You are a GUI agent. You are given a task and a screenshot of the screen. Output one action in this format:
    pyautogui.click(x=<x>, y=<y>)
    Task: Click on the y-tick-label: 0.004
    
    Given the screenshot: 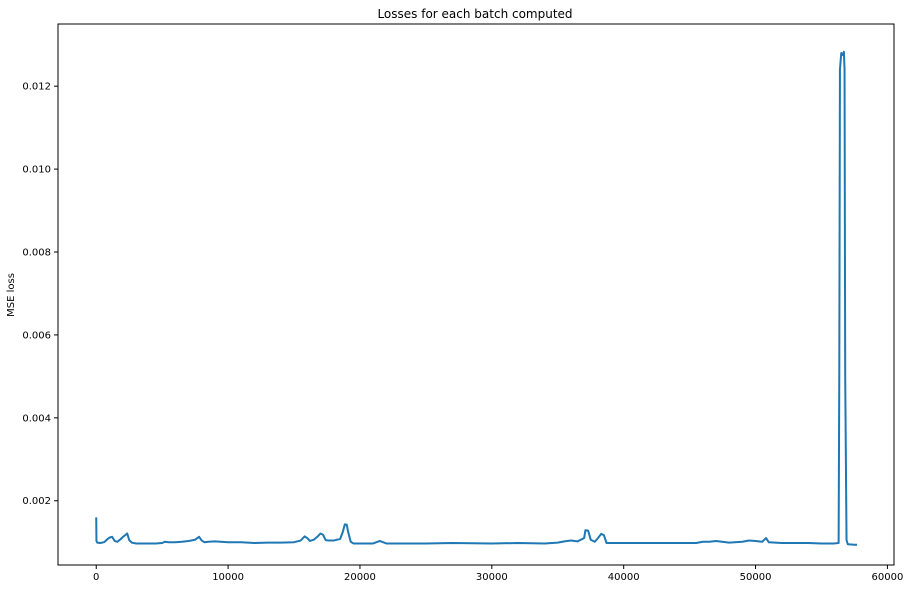 What is the action you would take?
    pyautogui.click(x=36, y=418)
    